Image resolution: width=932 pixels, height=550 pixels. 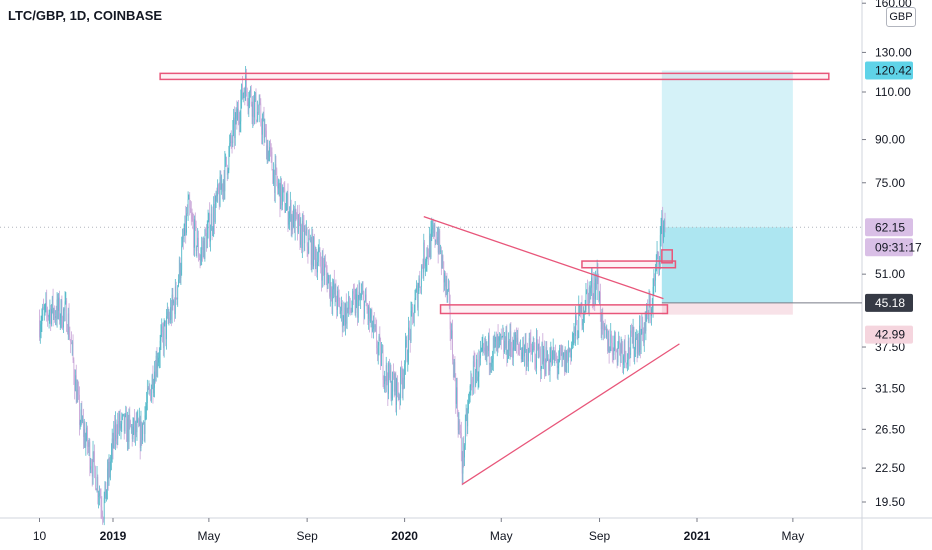 What do you see at coordinates (893, 247) in the screenshot?
I see `countdown-badge: 09:31:17` at bounding box center [893, 247].